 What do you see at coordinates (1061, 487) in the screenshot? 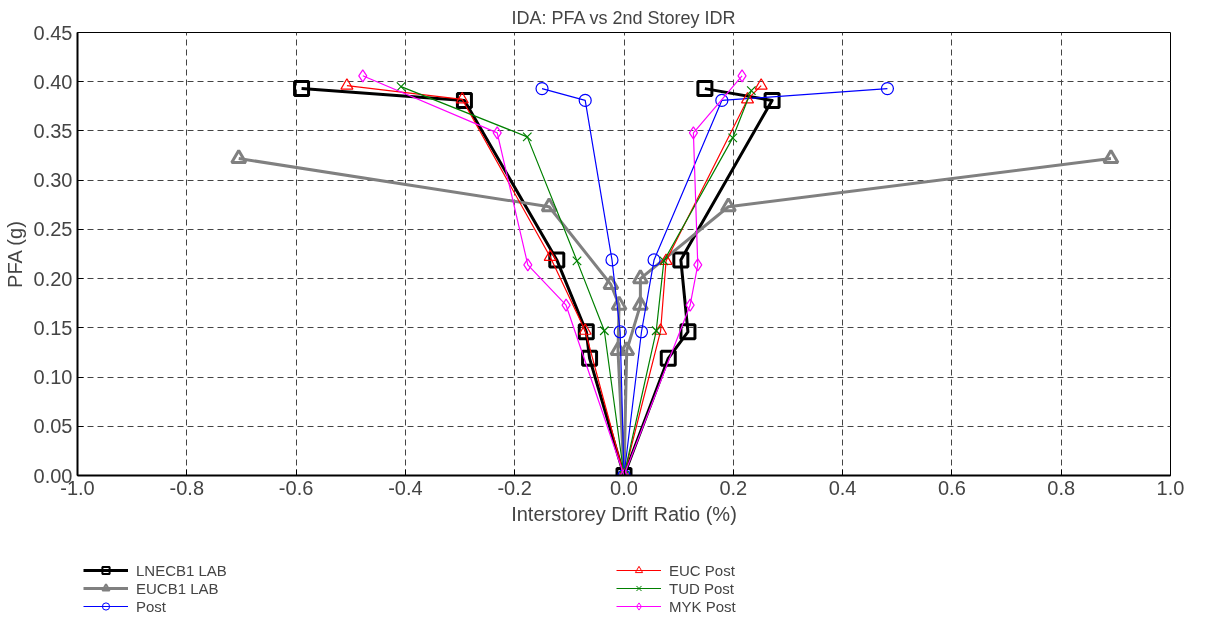
I see `x-tick-label: 0.8` at bounding box center [1061, 487].